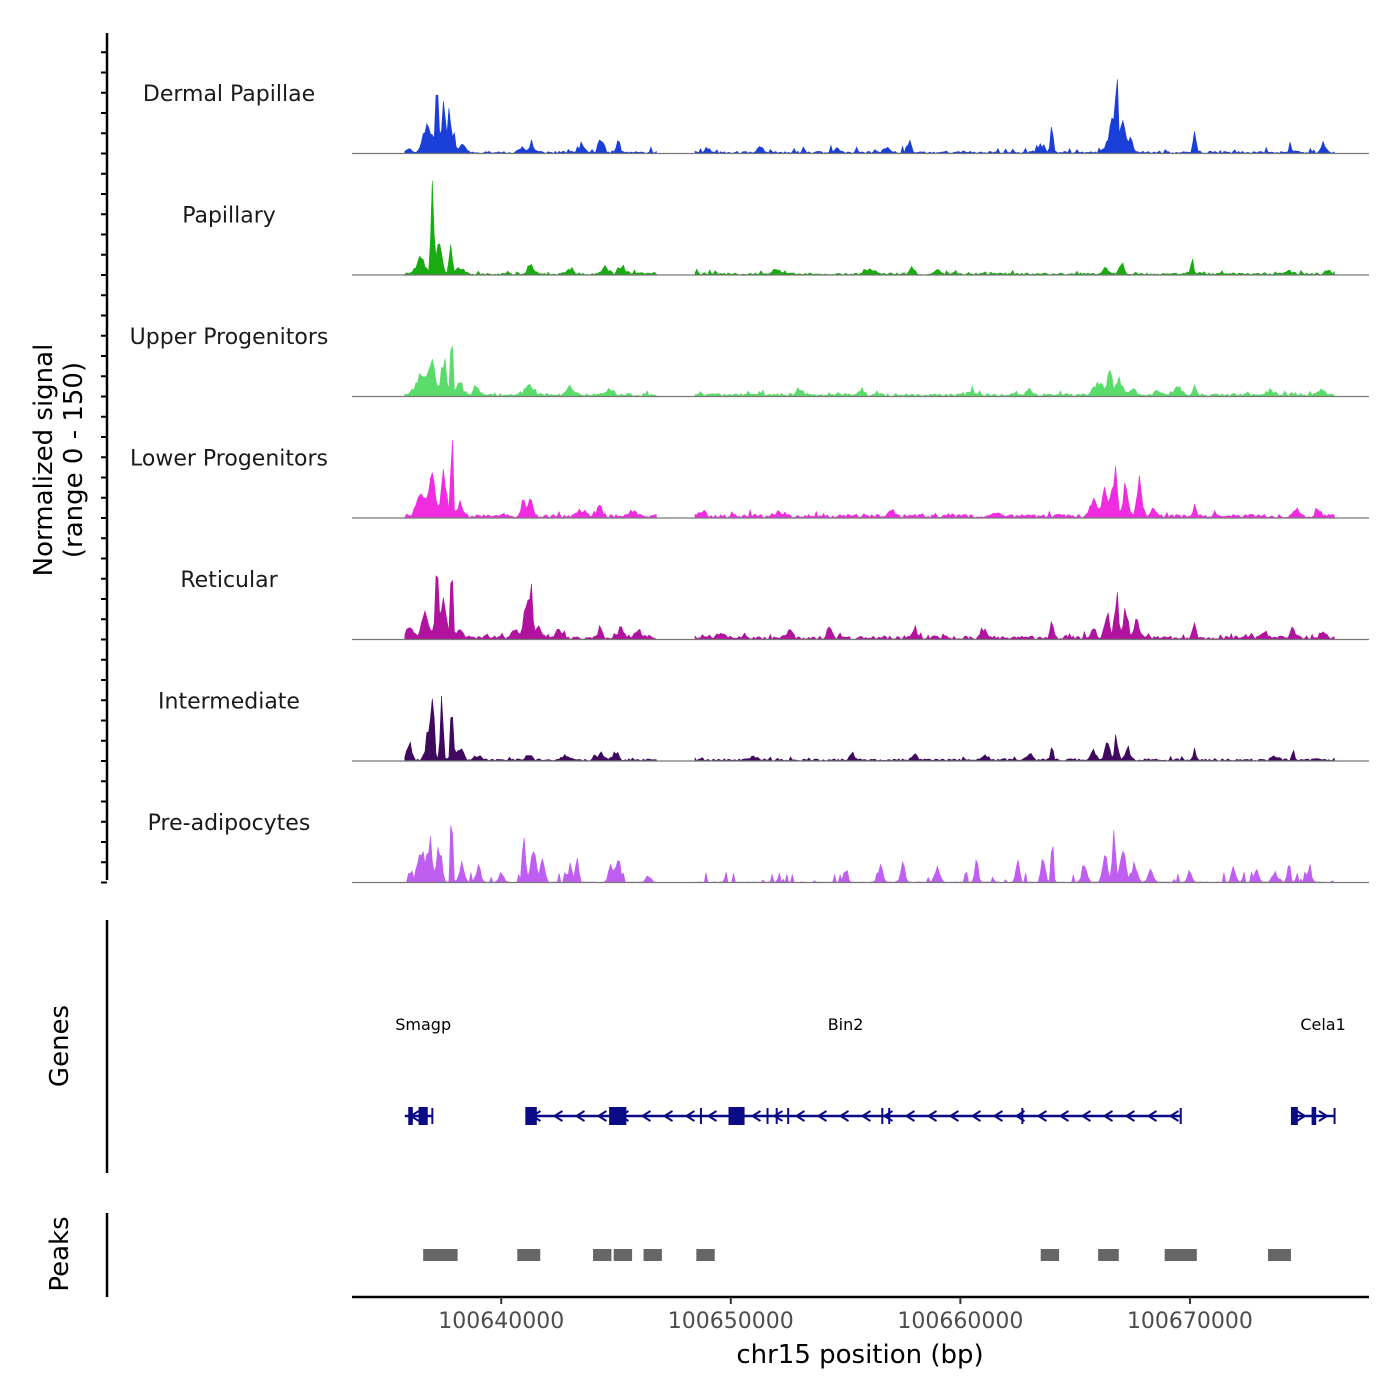  What do you see at coordinates (229, 337) in the screenshot?
I see `track-label: Upper Progenitors` at bounding box center [229, 337].